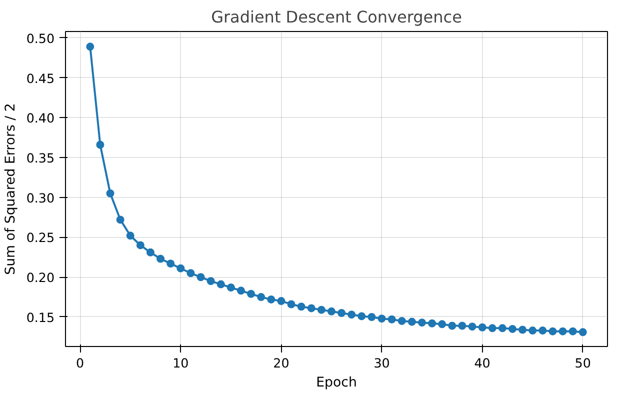 The width and height of the screenshot is (622, 393). I want to click on x-tick-label: 0, so click(80, 363).